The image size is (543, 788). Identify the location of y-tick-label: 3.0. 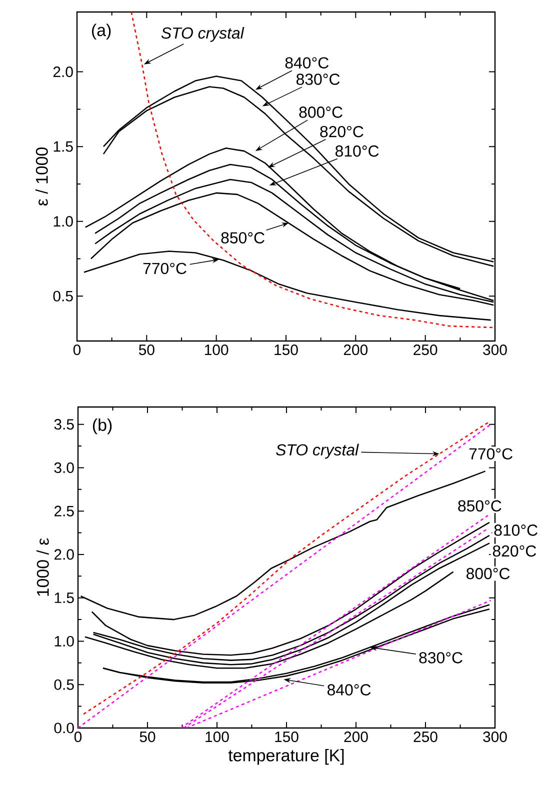
(64, 468).